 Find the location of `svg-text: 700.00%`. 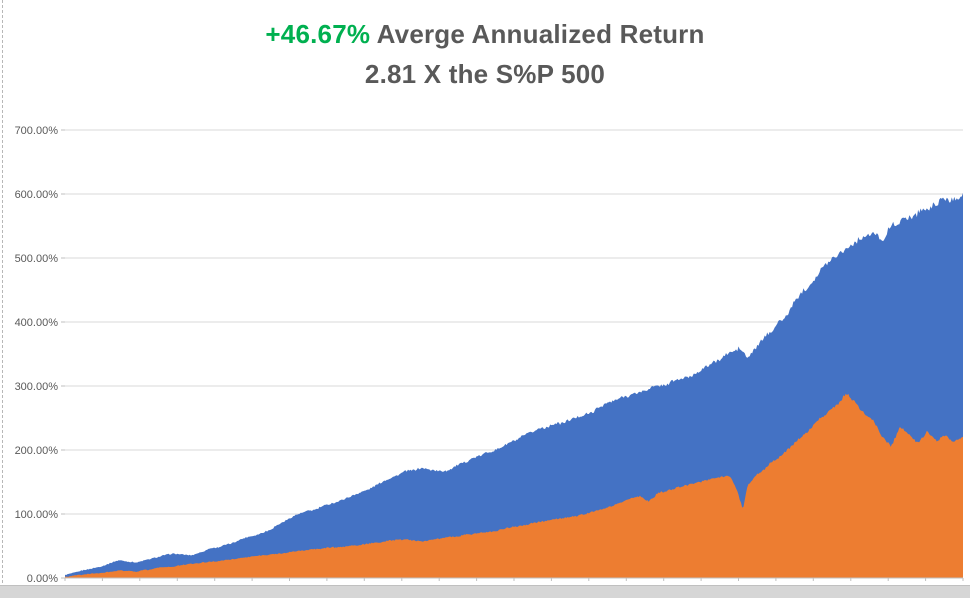

svg-text: 700.00% is located at coordinates (37, 131).